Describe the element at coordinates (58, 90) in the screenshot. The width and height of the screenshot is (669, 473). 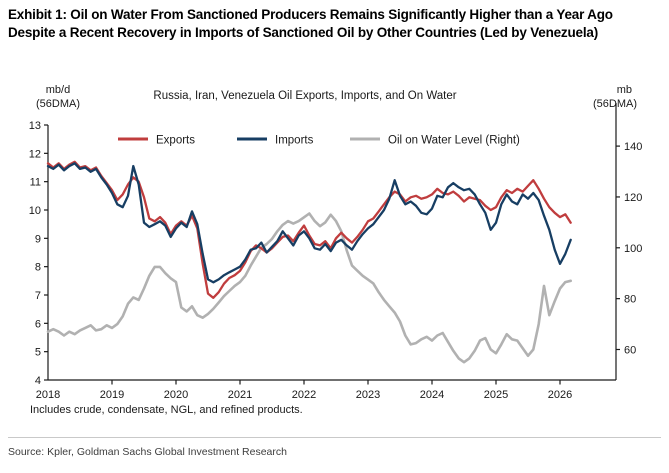
I see `left-axis-unit-line1: mb/d` at that location.